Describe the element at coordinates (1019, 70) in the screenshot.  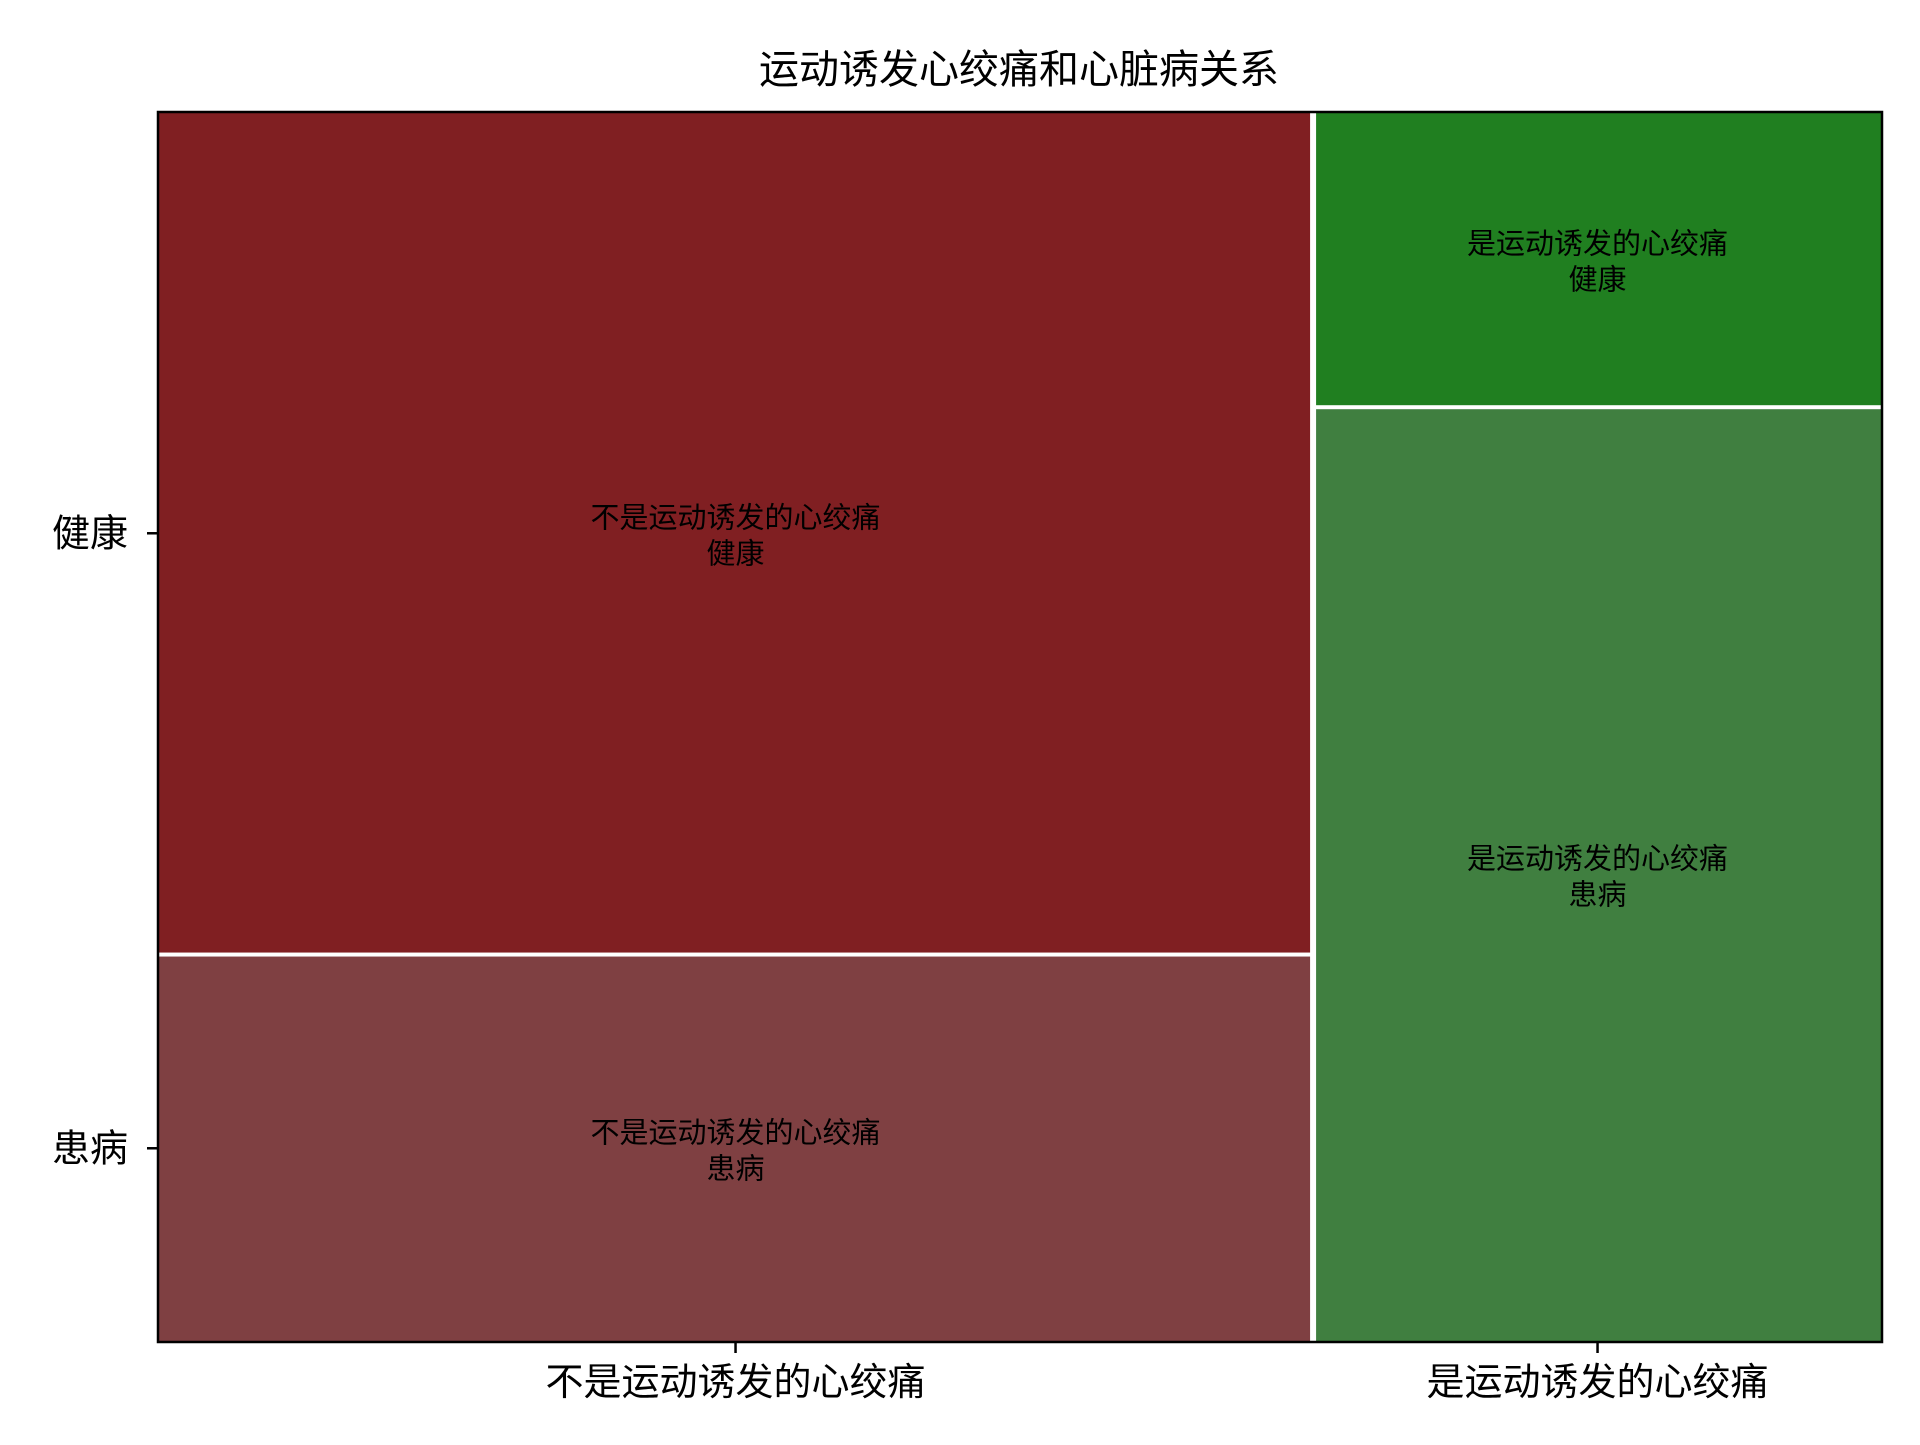
I see `chart-title: 运动诱发心绞痛和心脏病关系` at that location.